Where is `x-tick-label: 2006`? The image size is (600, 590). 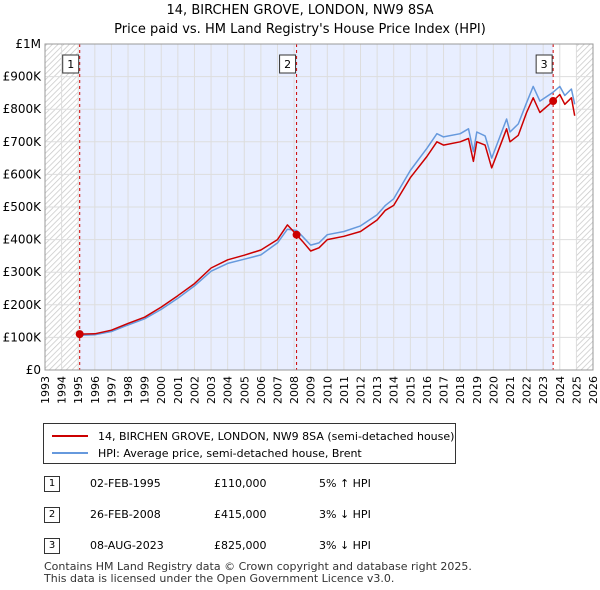
x-tick-label: 2006 is located at coordinates (261, 390).